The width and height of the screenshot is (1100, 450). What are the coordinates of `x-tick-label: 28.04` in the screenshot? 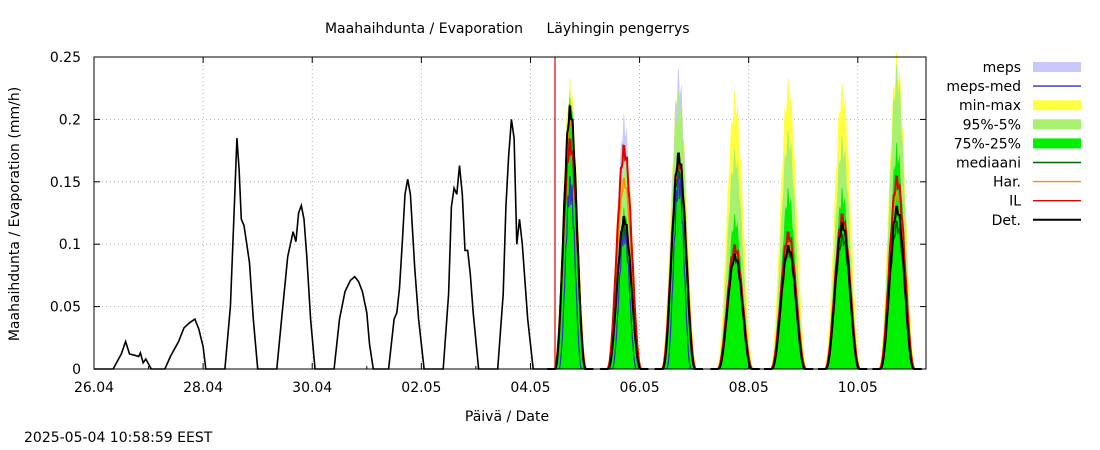 It's located at (203, 388).